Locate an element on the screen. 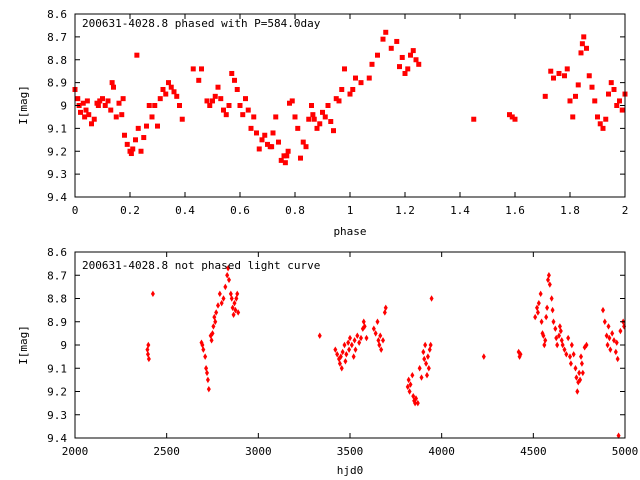  phased-y-tick-label: 8.7 is located at coordinates (57, 37).